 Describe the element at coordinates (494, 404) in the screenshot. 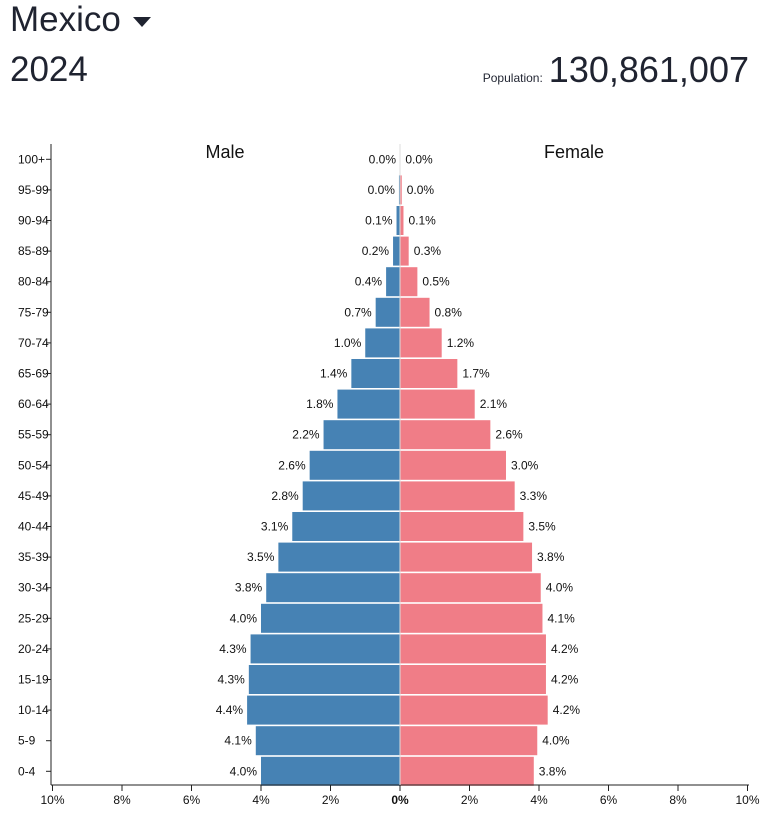

I see `female-value-label: 2.1%` at that location.